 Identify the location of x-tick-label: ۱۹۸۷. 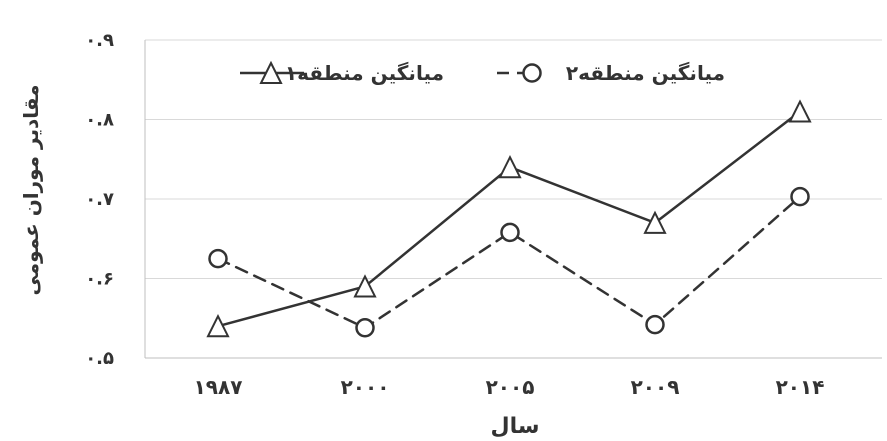
(218, 387).